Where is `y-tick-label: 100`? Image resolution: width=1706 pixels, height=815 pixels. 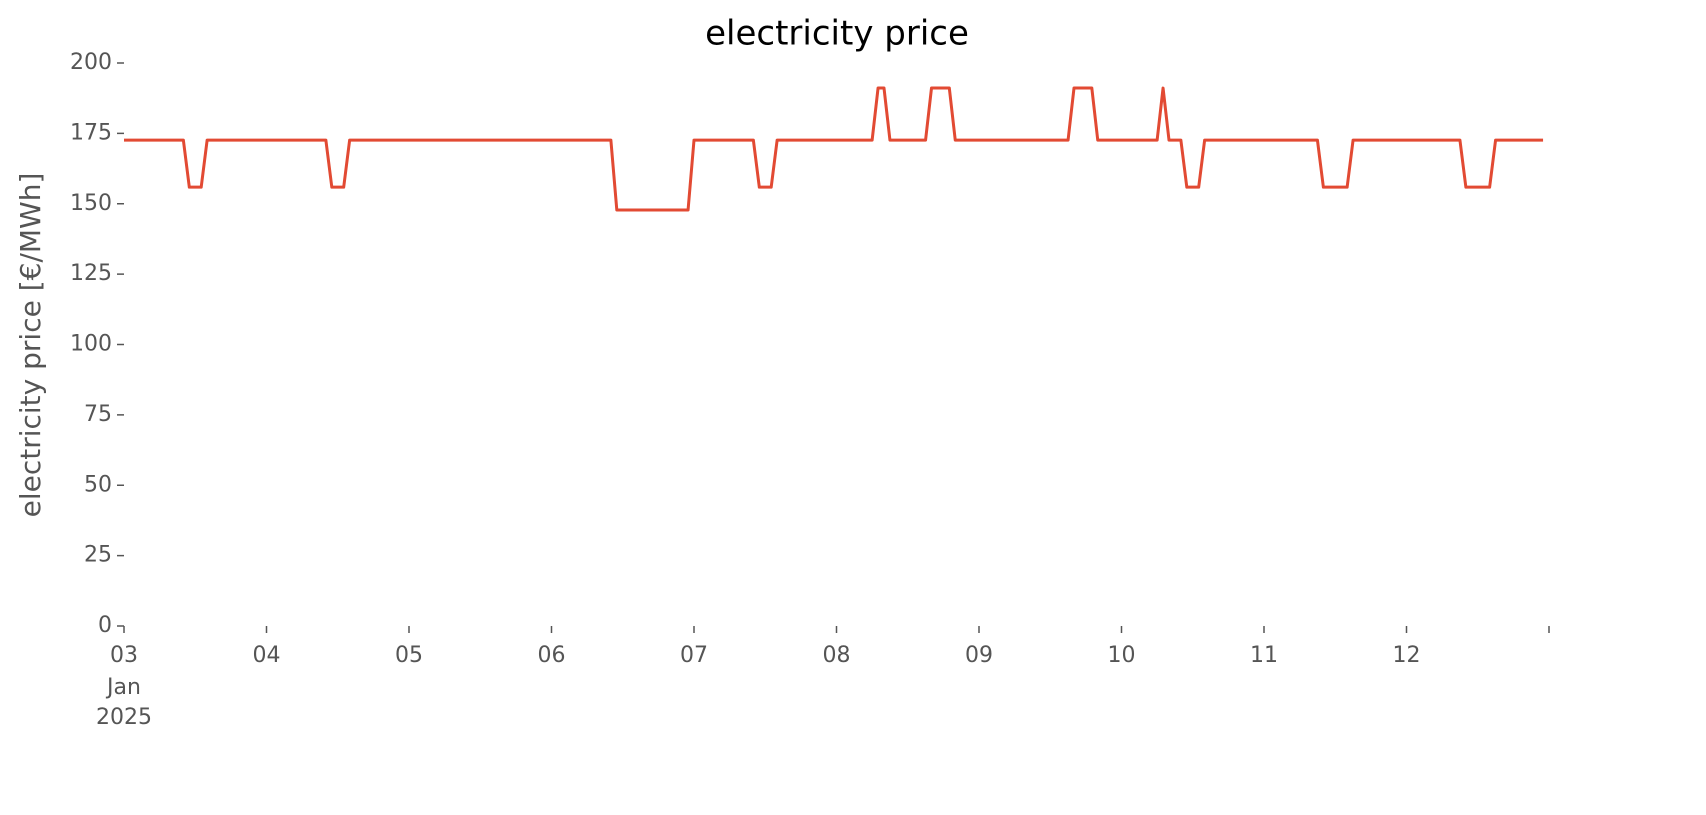 y-tick-label: 100 is located at coordinates (91, 344).